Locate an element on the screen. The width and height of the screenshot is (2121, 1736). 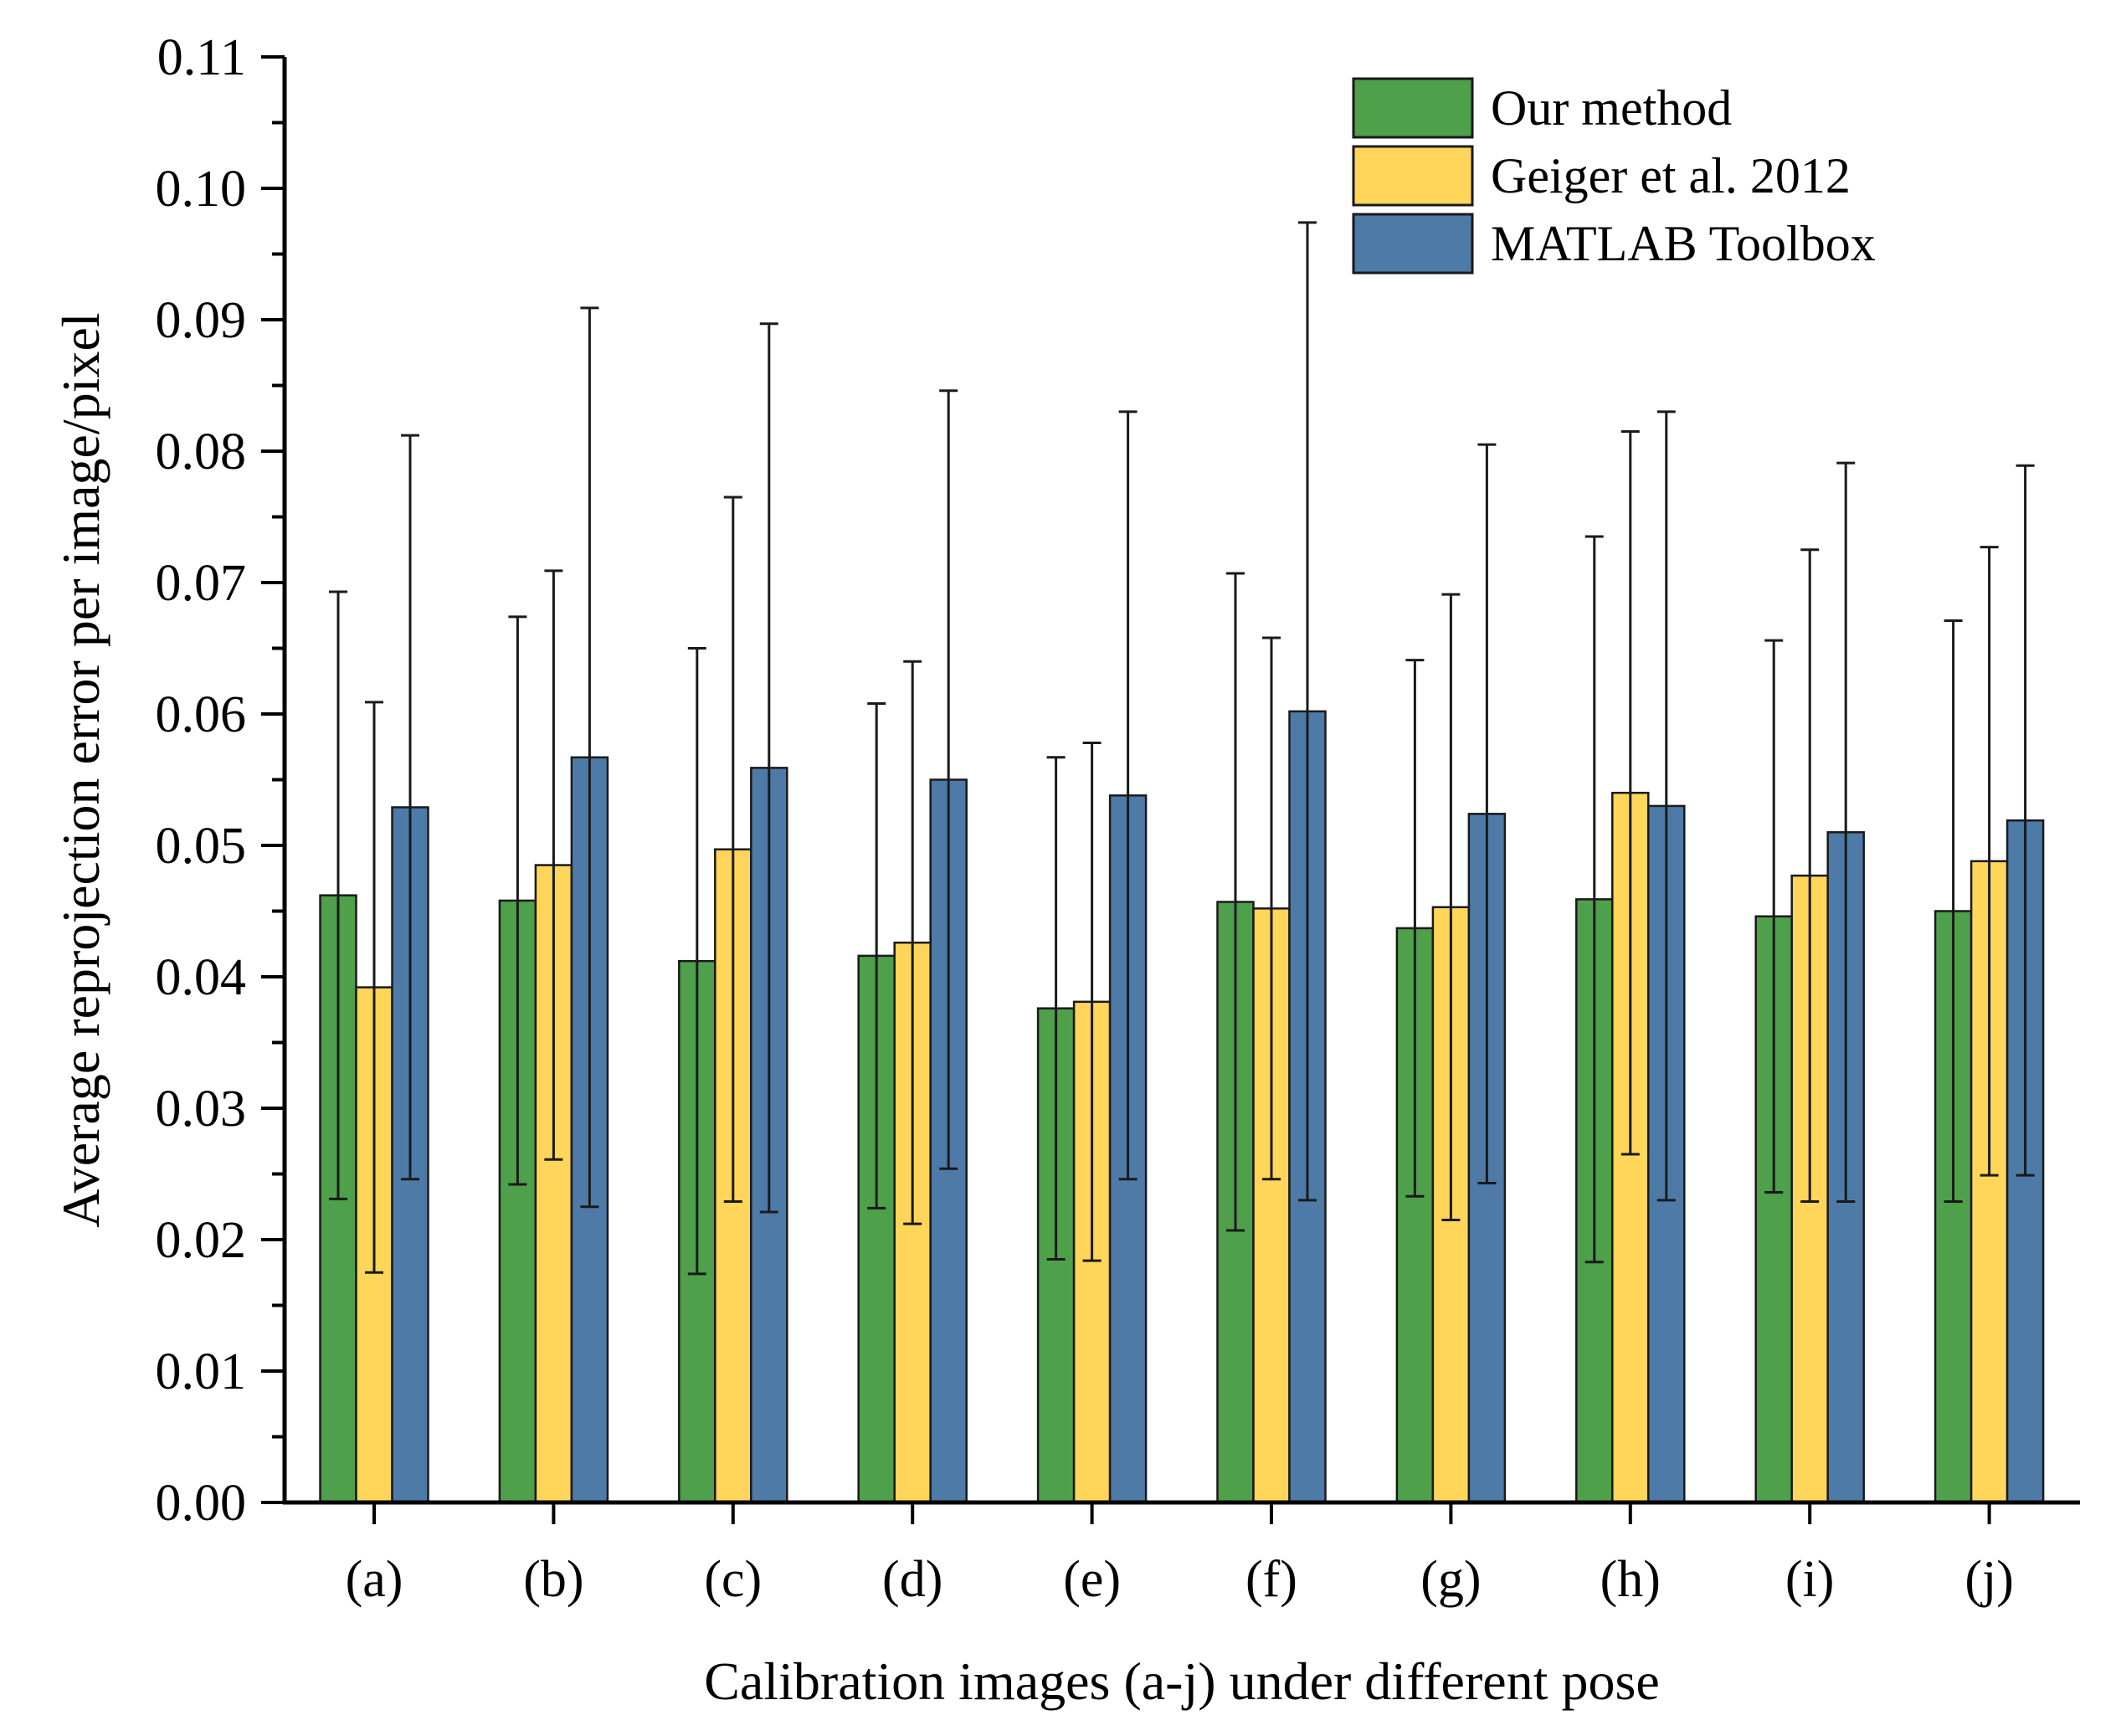
y-tick-label: 0.01 is located at coordinates (201, 1371).